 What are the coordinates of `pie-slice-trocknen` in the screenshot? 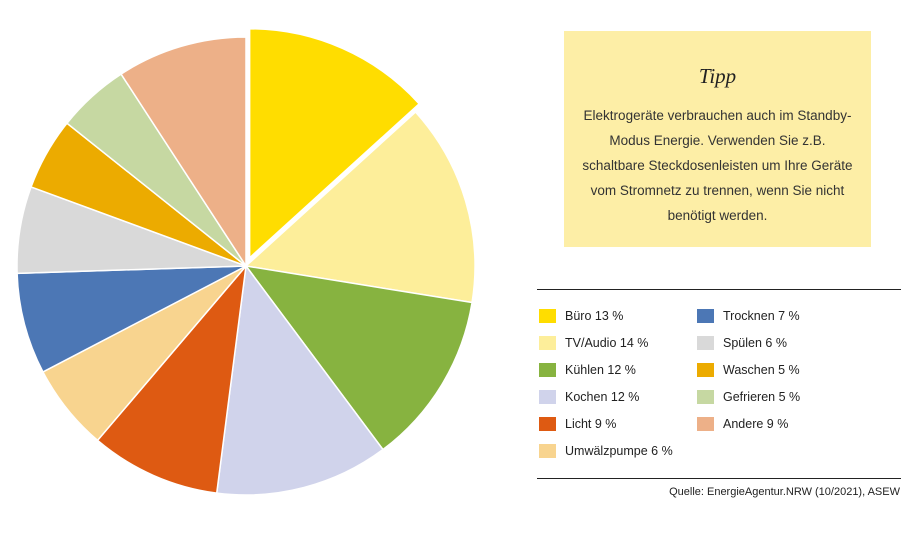 It's located at (131, 319).